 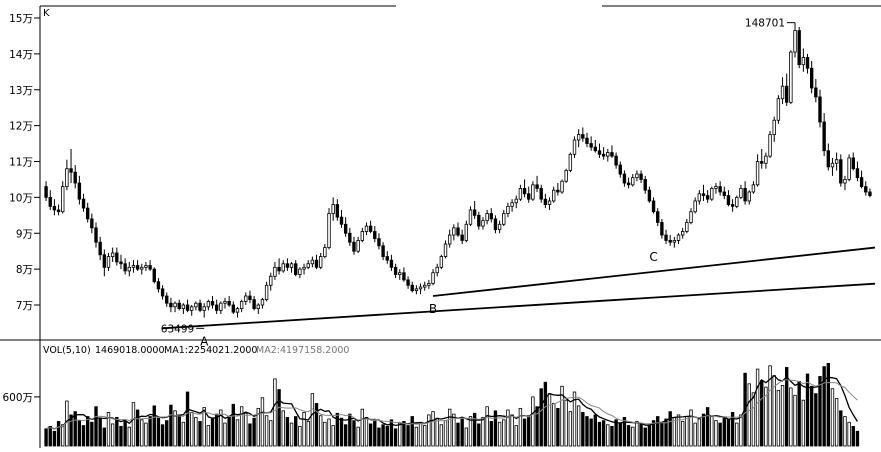 What do you see at coordinates (21, 163) in the screenshot?
I see `price-tick-label: 11万` at bounding box center [21, 163].